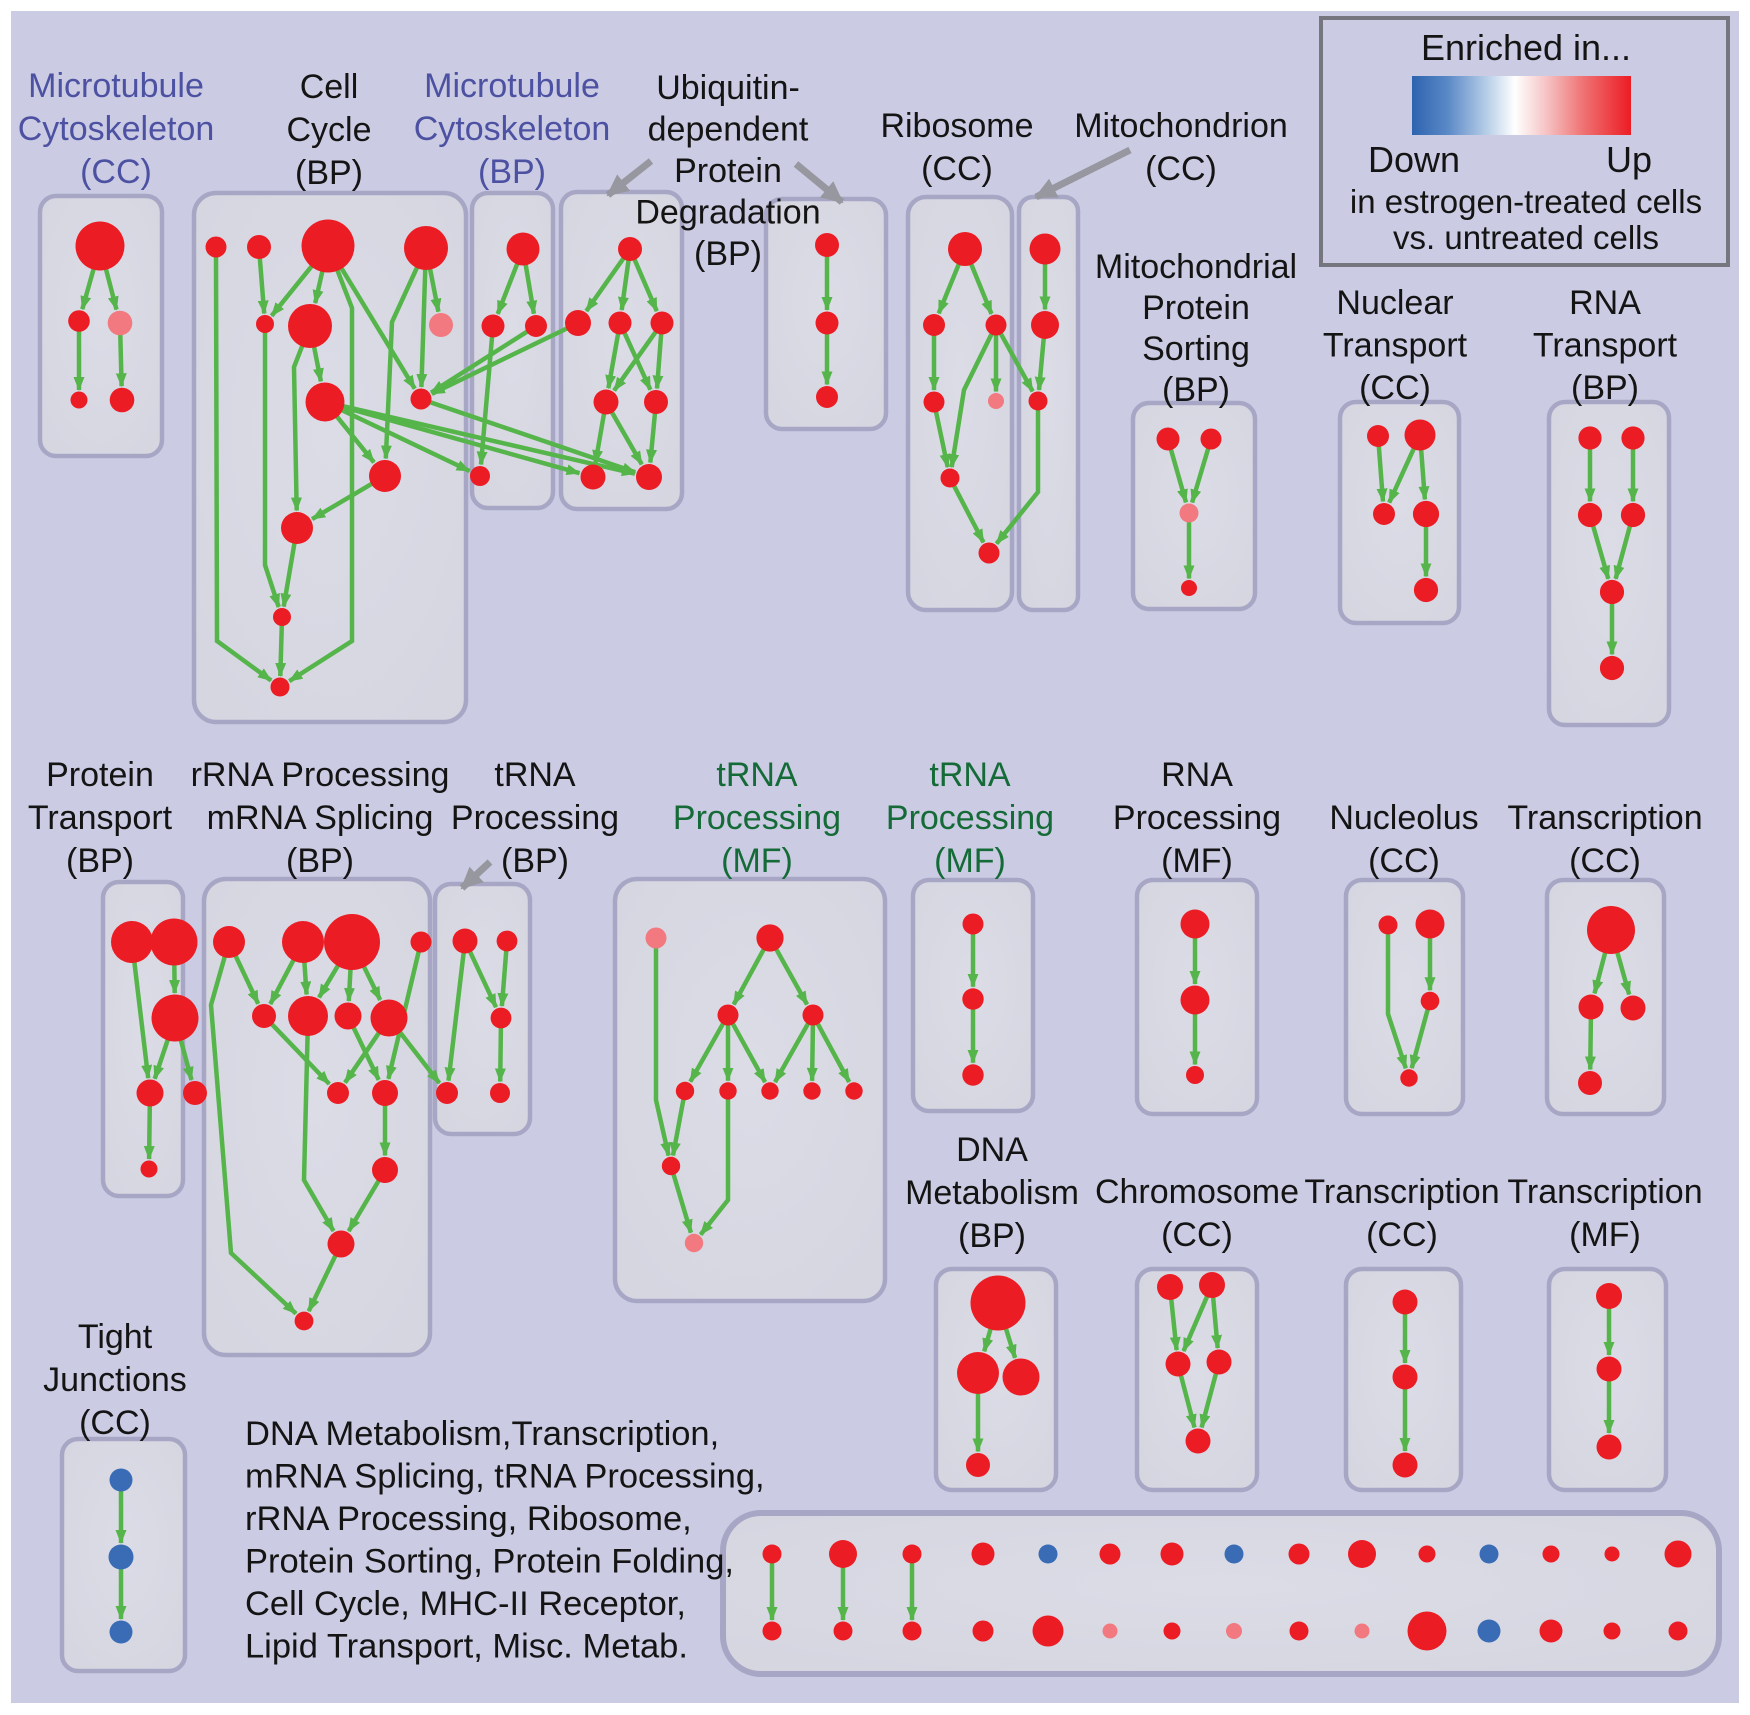 This screenshot has height=1715, width=1750. Describe the element at coordinates (1414, 159) in the screenshot. I see `svg-text: Down` at that location.